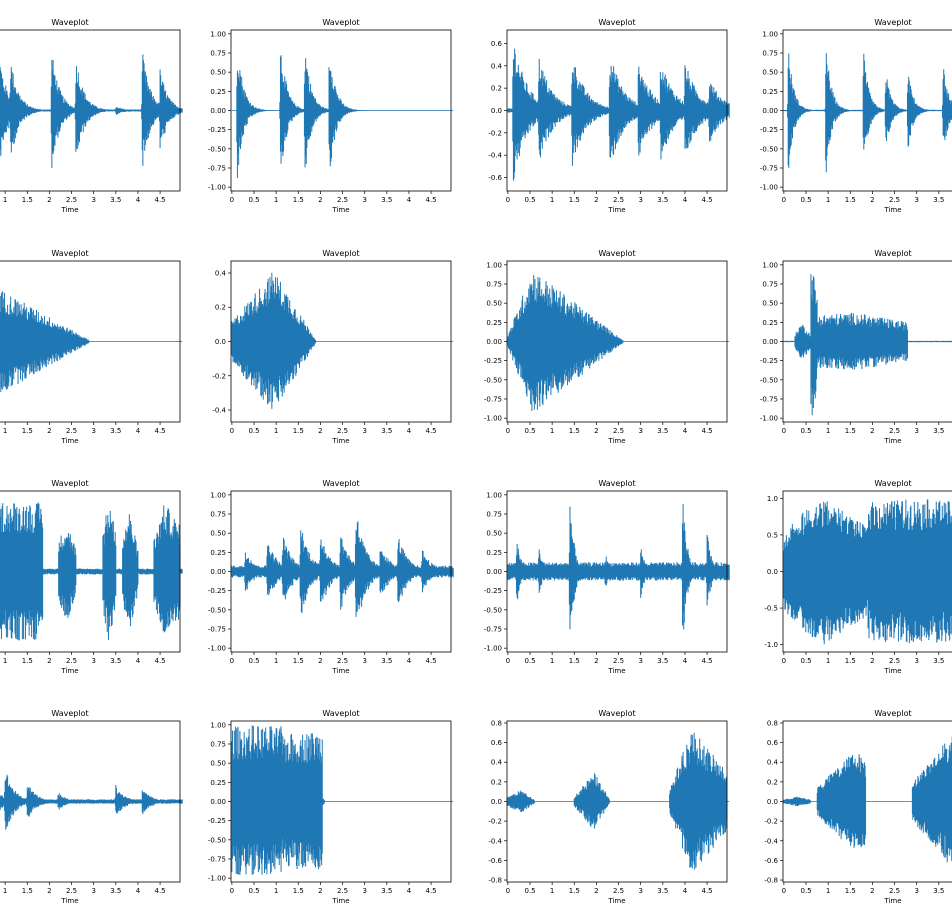  What do you see at coordinates (771, 881) in the screenshot?
I see `y-tick-label: -0.8` at bounding box center [771, 881].